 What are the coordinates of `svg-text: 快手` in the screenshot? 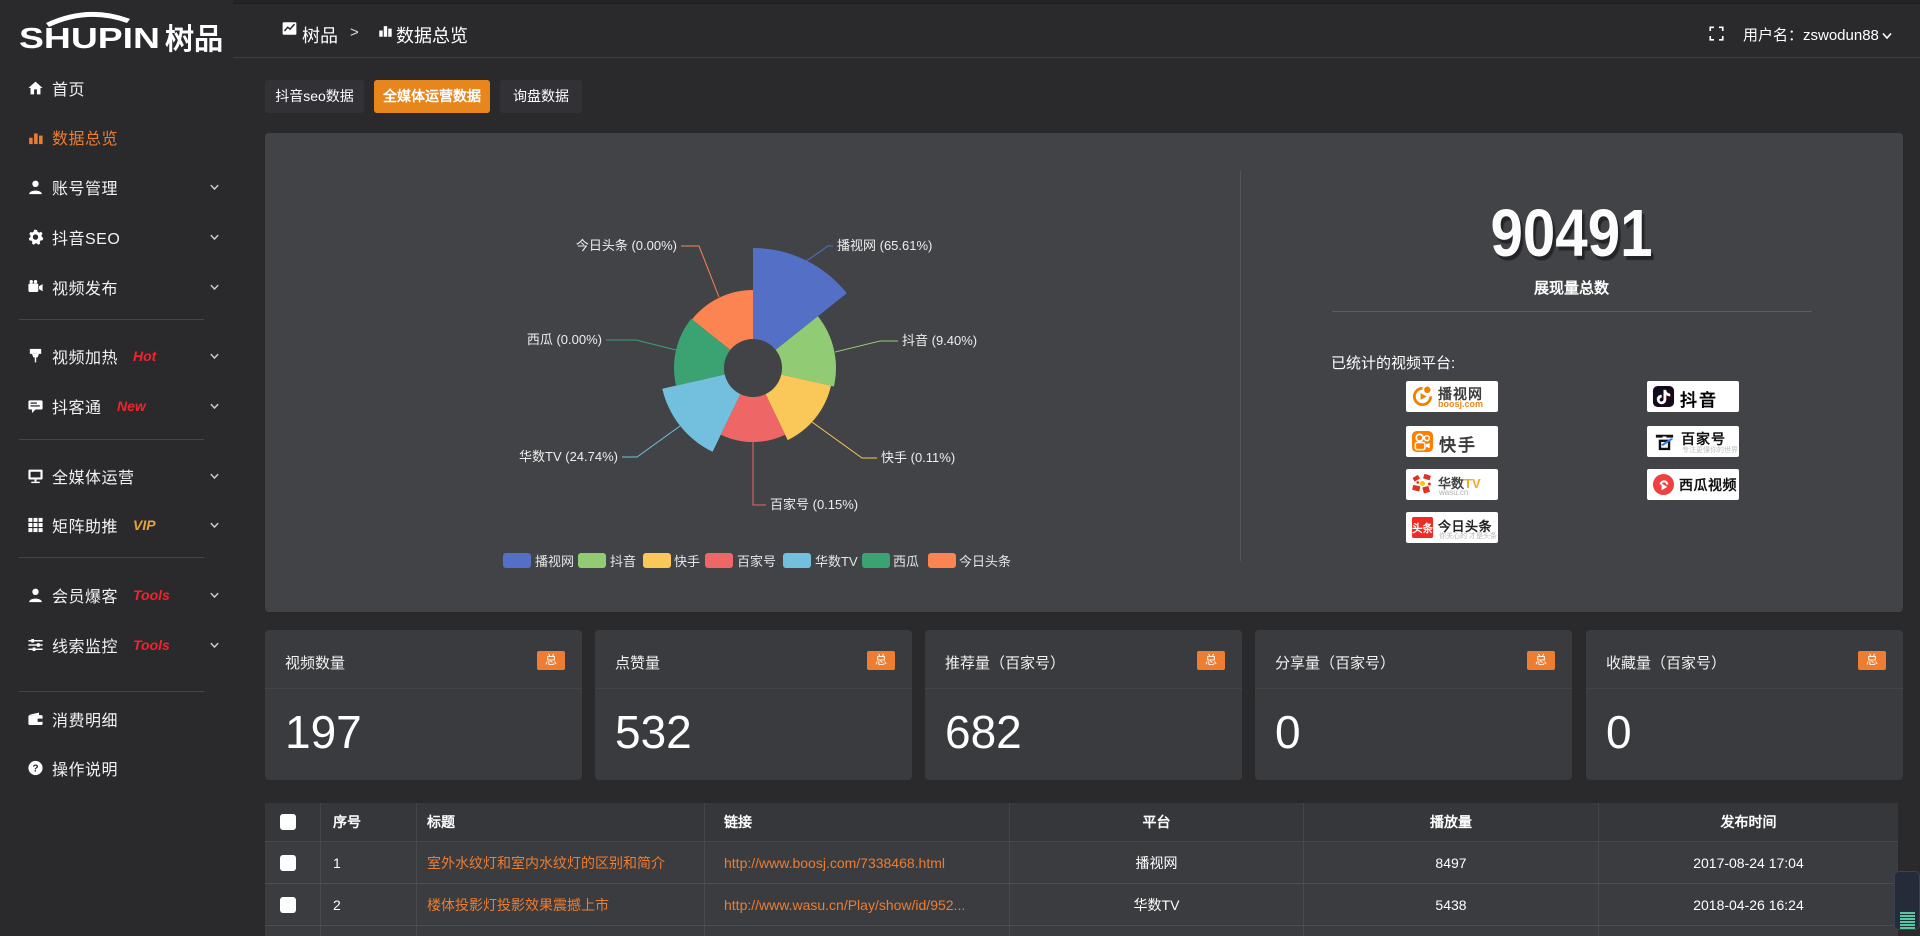 It's located at (687, 561).